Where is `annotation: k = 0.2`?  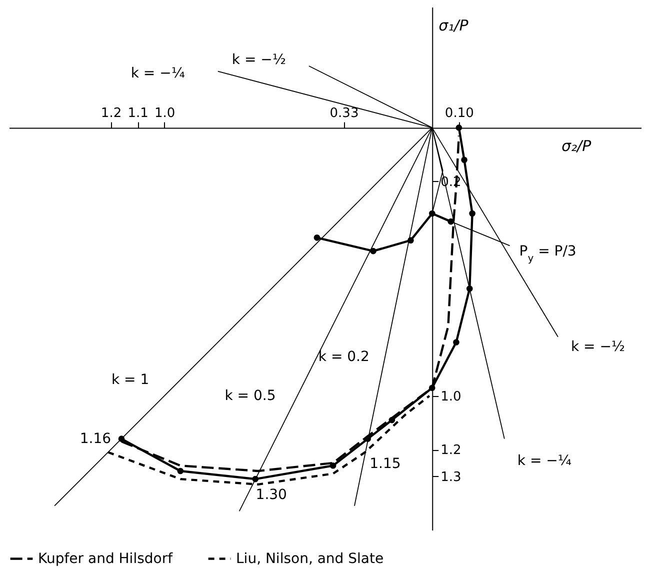 annotation: k = 0.2 is located at coordinates (344, 357).